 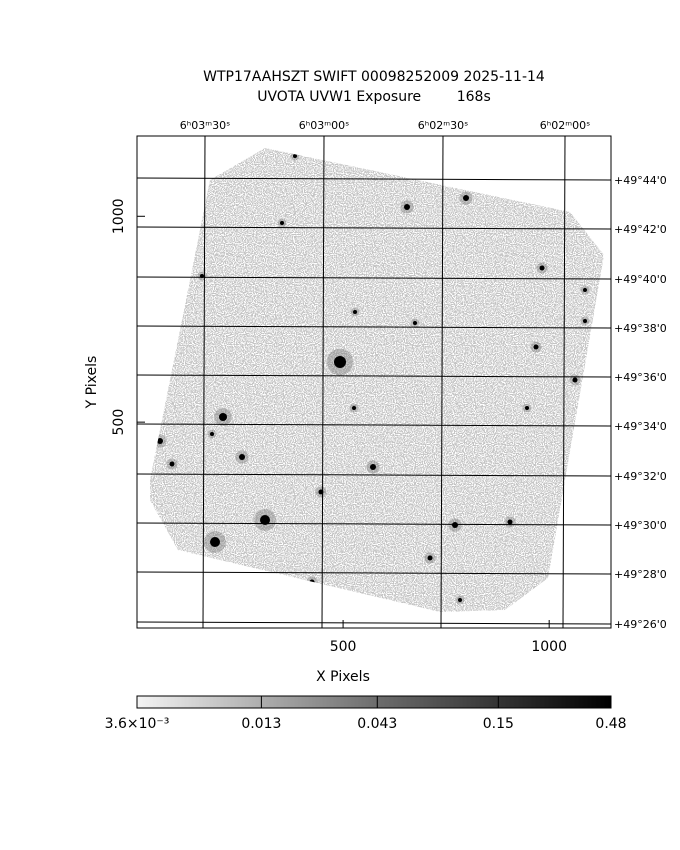 What do you see at coordinates (498, 724) in the screenshot?
I see `colorbar-tick-label: 0.15` at bounding box center [498, 724].